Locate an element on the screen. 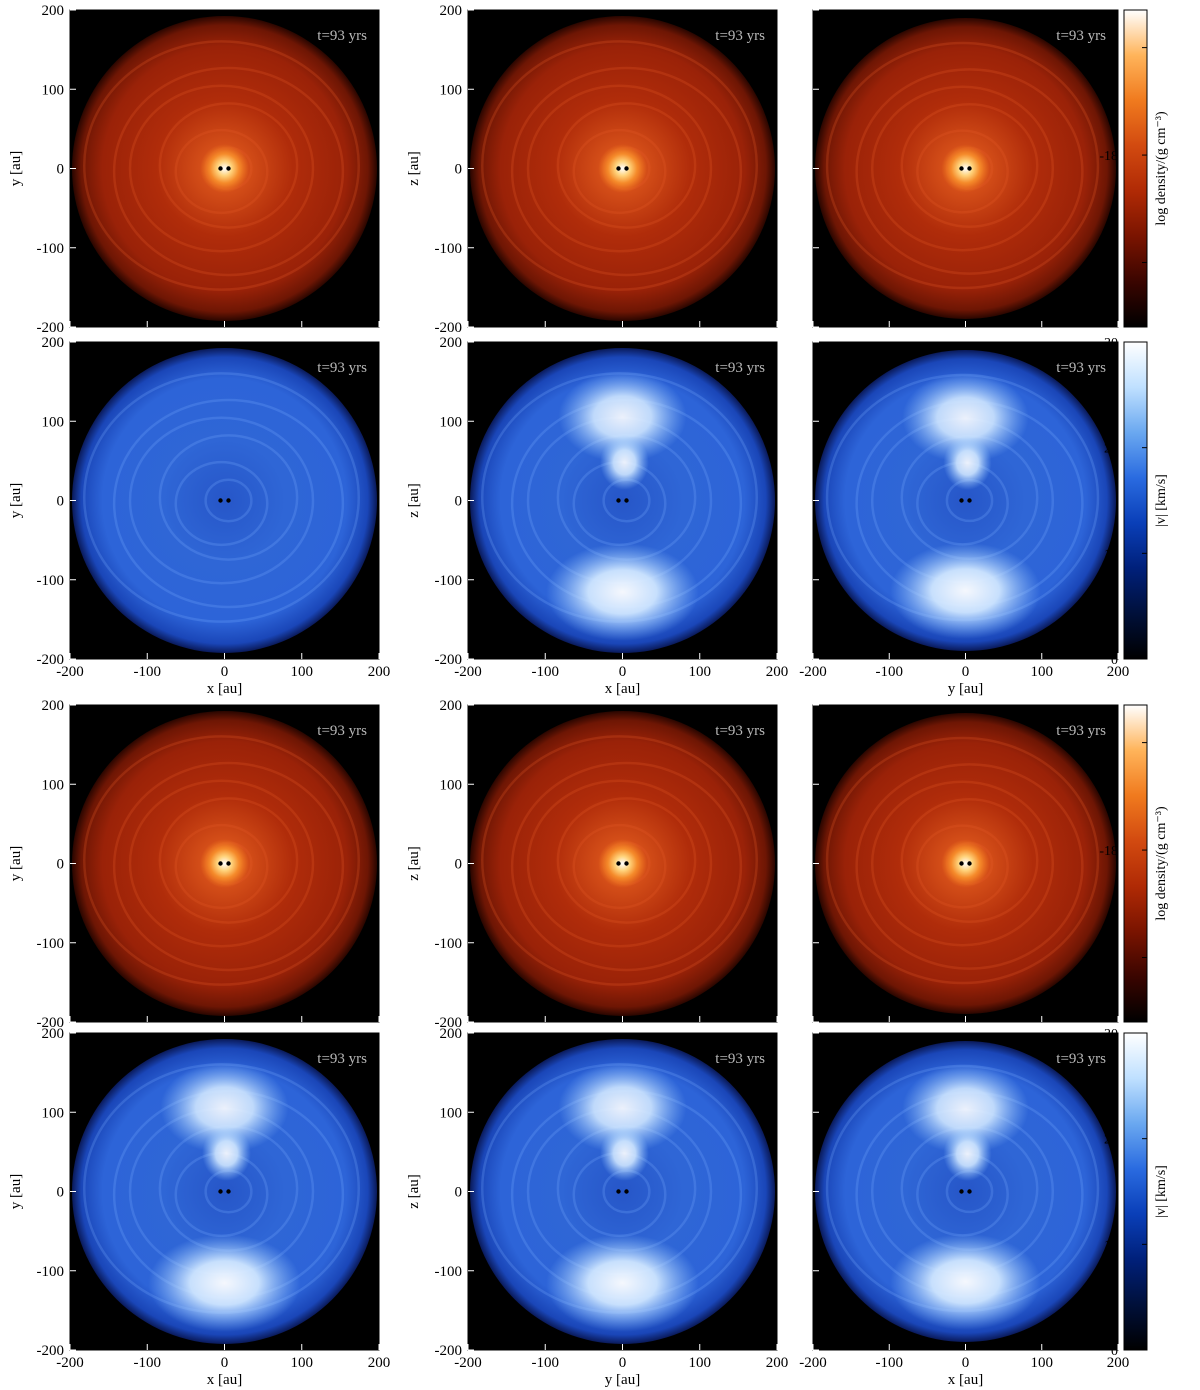 This screenshot has width=1200, height=1390. panel-density-r0c2: t=93 yrs is located at coordinates (965, 168).